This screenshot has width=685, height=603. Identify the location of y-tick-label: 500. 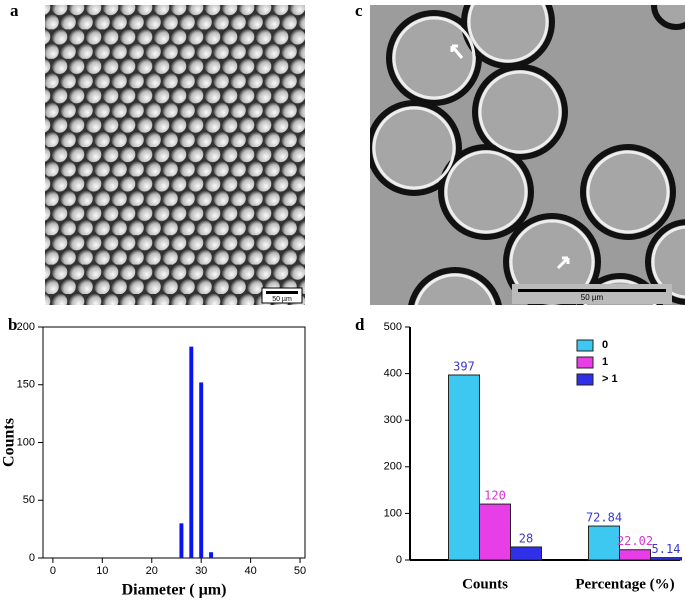
(393, 327).